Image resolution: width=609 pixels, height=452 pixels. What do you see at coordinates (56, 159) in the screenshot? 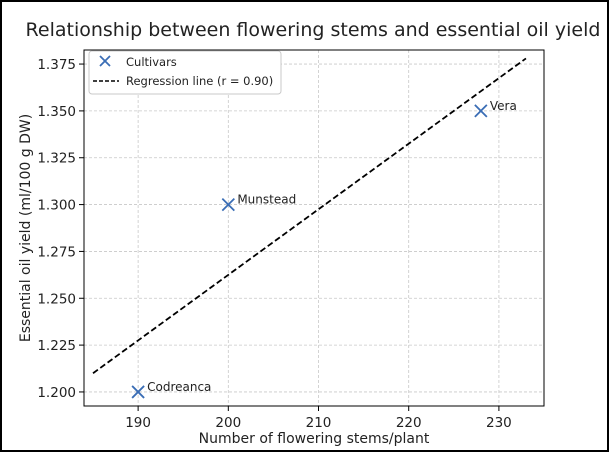
I see `y-tick-label: 1.325` at bounding box center [56, 159].